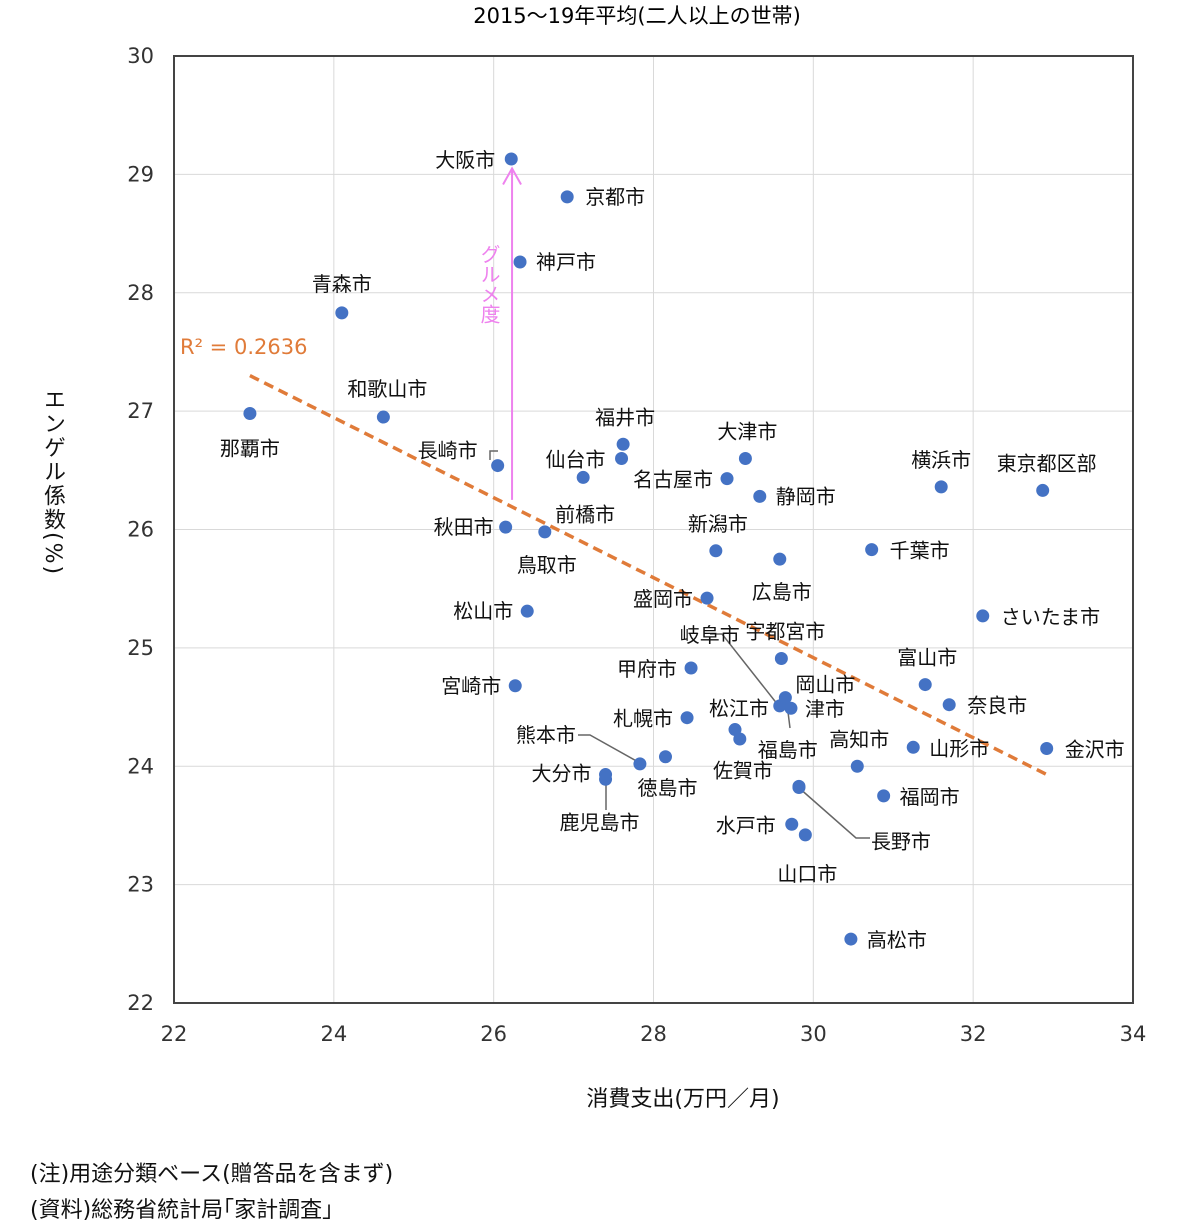  Describe the element at coordinates (897, 940) in the screenshot. I see `point-label: 高松市` at that location.